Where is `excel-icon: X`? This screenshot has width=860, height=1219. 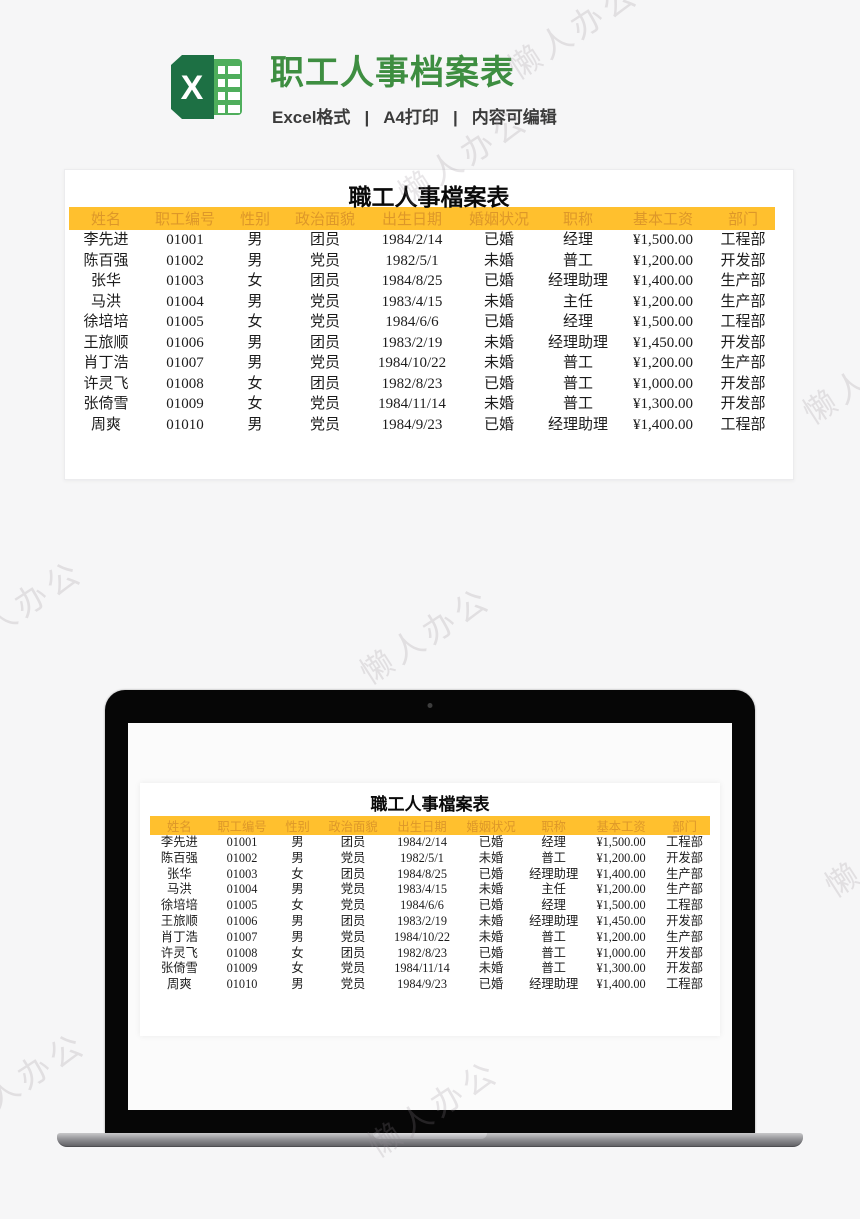
excel-icon: X is located at coordinates (206, 87).